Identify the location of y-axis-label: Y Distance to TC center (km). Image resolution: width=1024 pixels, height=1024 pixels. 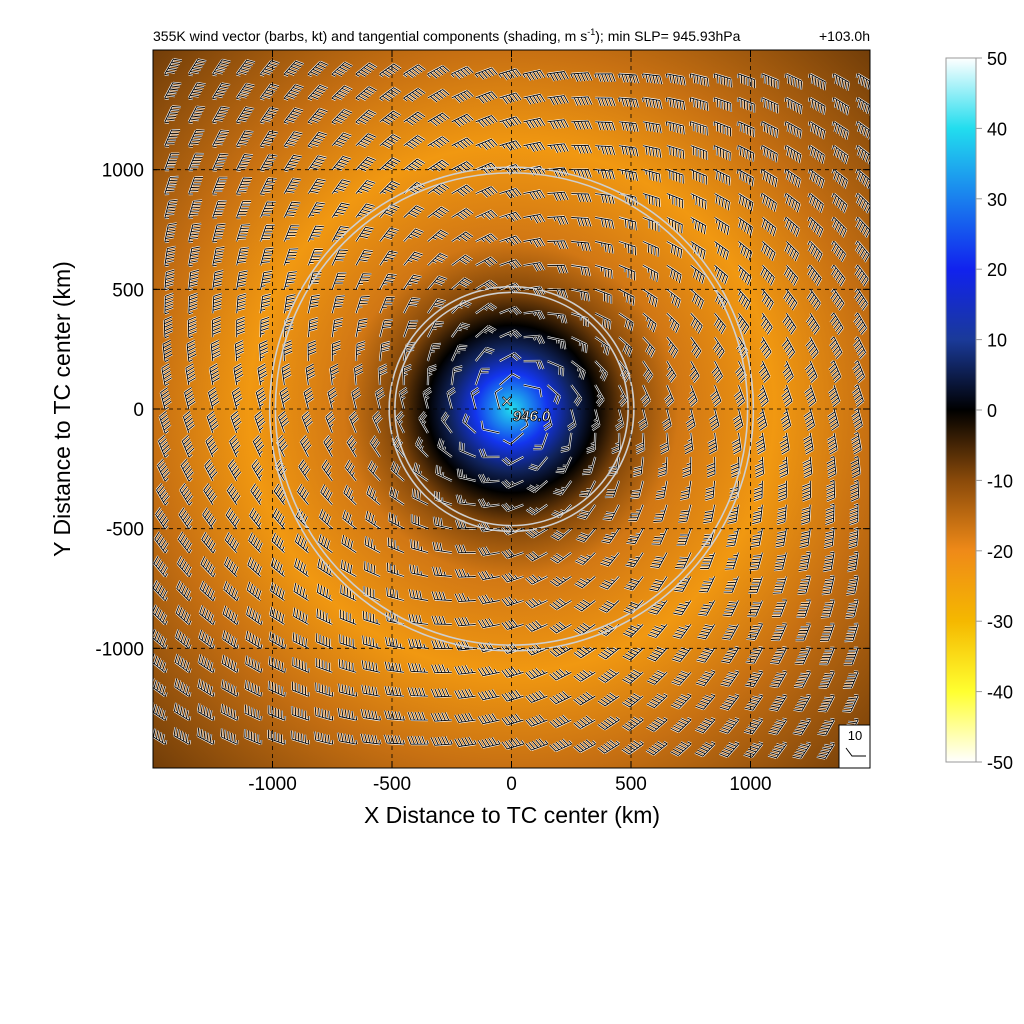
(62, 409).